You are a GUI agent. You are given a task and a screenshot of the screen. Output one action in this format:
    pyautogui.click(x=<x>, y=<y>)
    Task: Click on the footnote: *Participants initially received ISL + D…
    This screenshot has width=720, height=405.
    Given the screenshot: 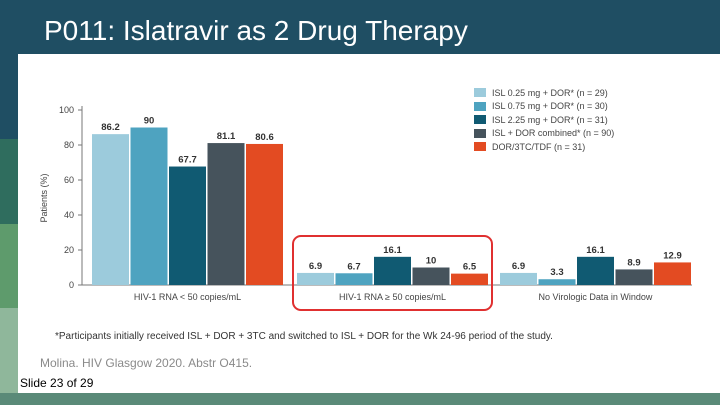 What is the action you would take?
    pyautogui.click(x=304, y=336)
    